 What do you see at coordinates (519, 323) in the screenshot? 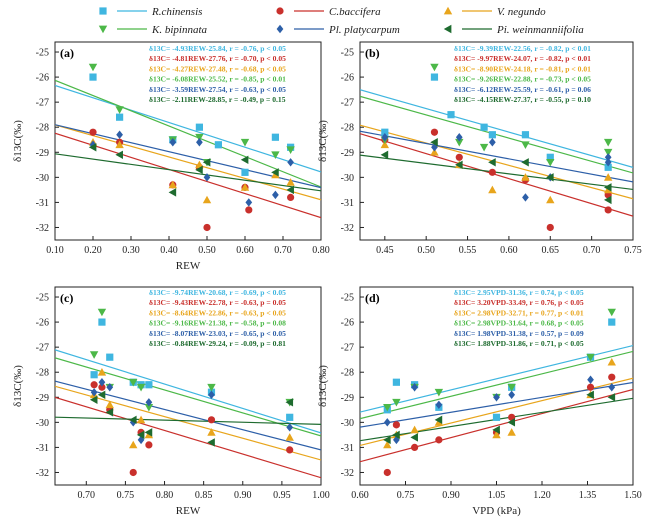
I see `regression-equation: δ13C= 2.98VPD-31.64, r = 0.68, p < 0.05` at bounding box center [519, 323].